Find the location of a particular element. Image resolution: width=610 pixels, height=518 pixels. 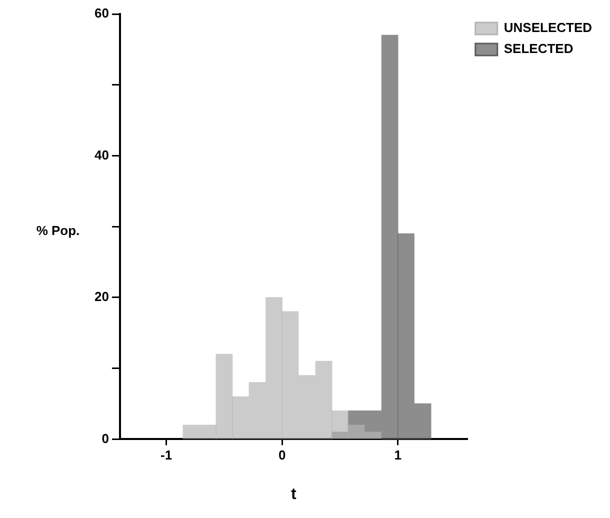

y-axis-title: % Pop. is located at coordinates (58, 230).